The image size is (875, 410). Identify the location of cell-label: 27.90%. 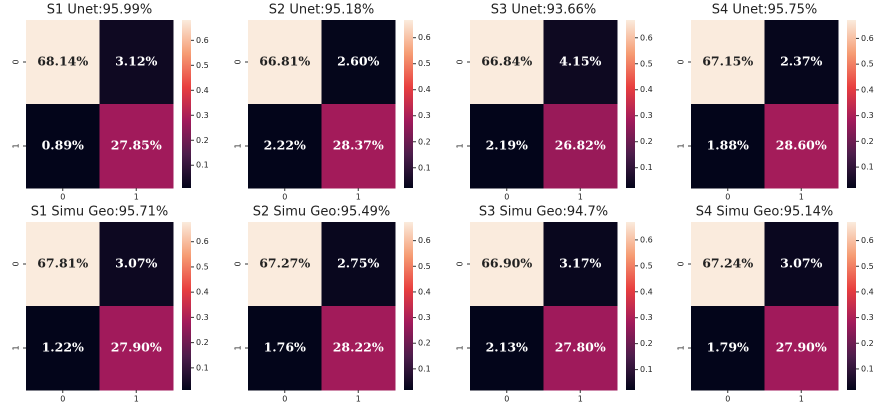
(136, 347).